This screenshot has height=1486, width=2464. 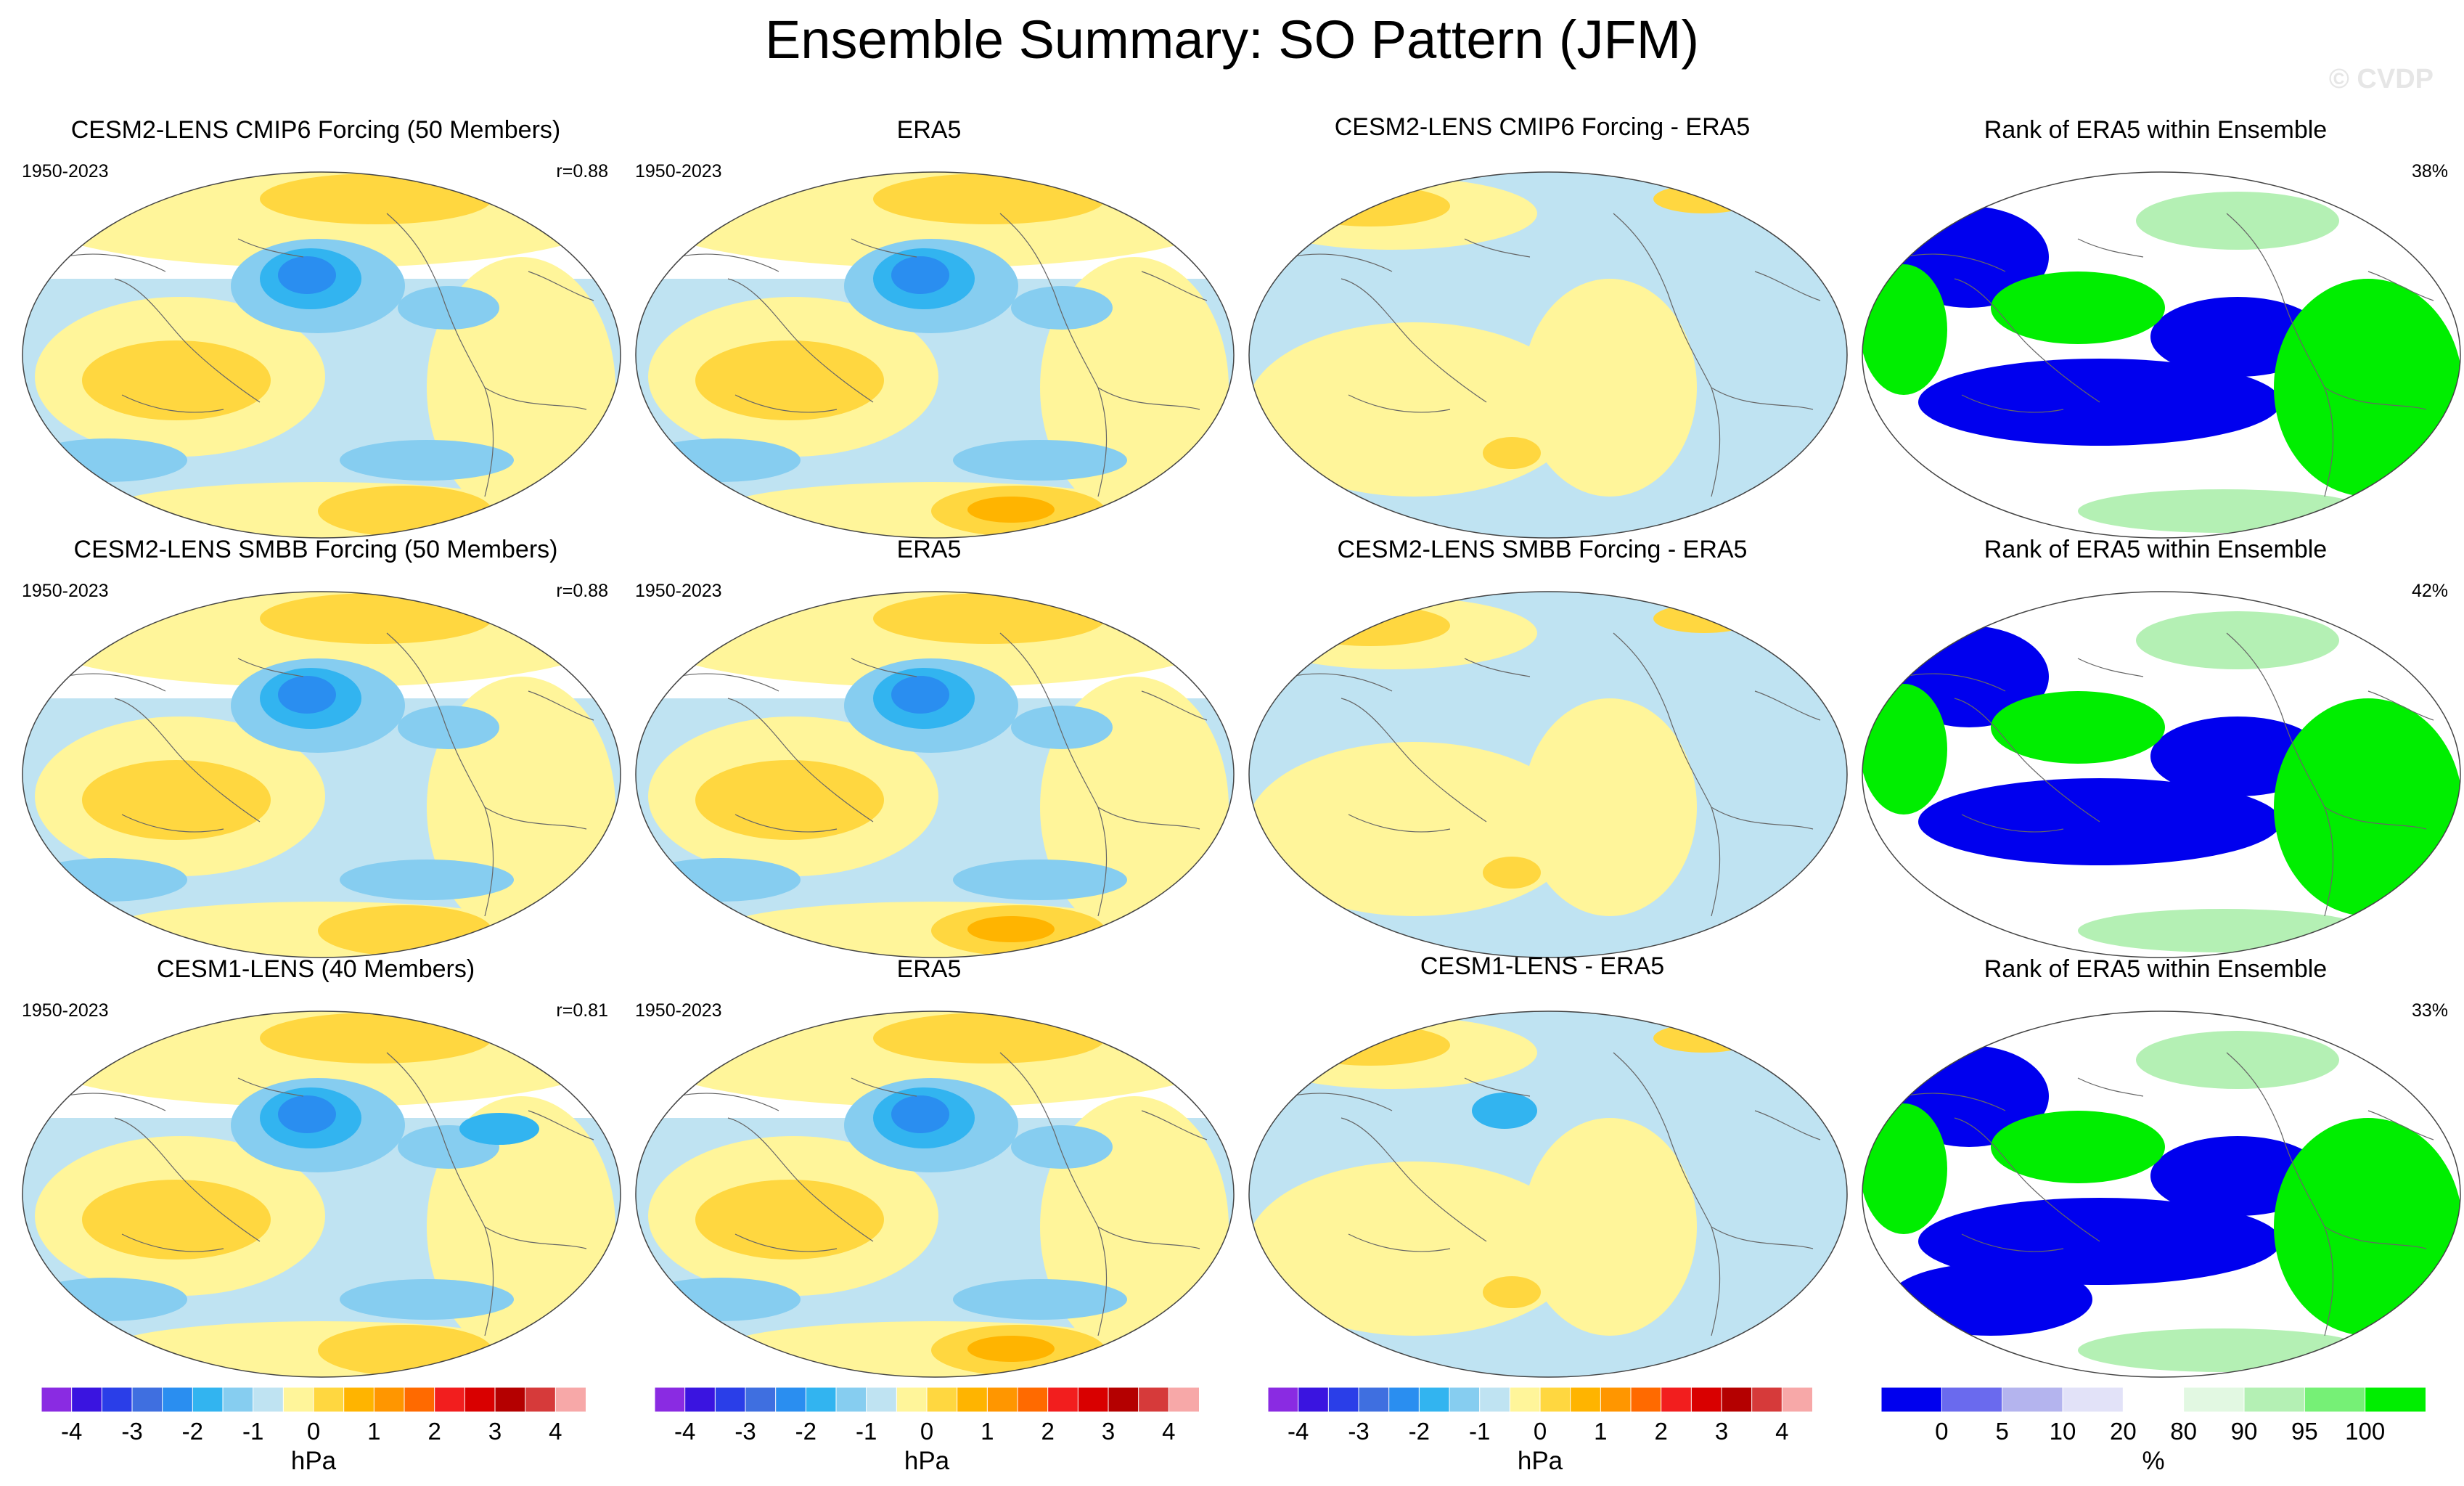 I want to click on colorbar-tick-label: 4, so click(x=1782, y=1431).